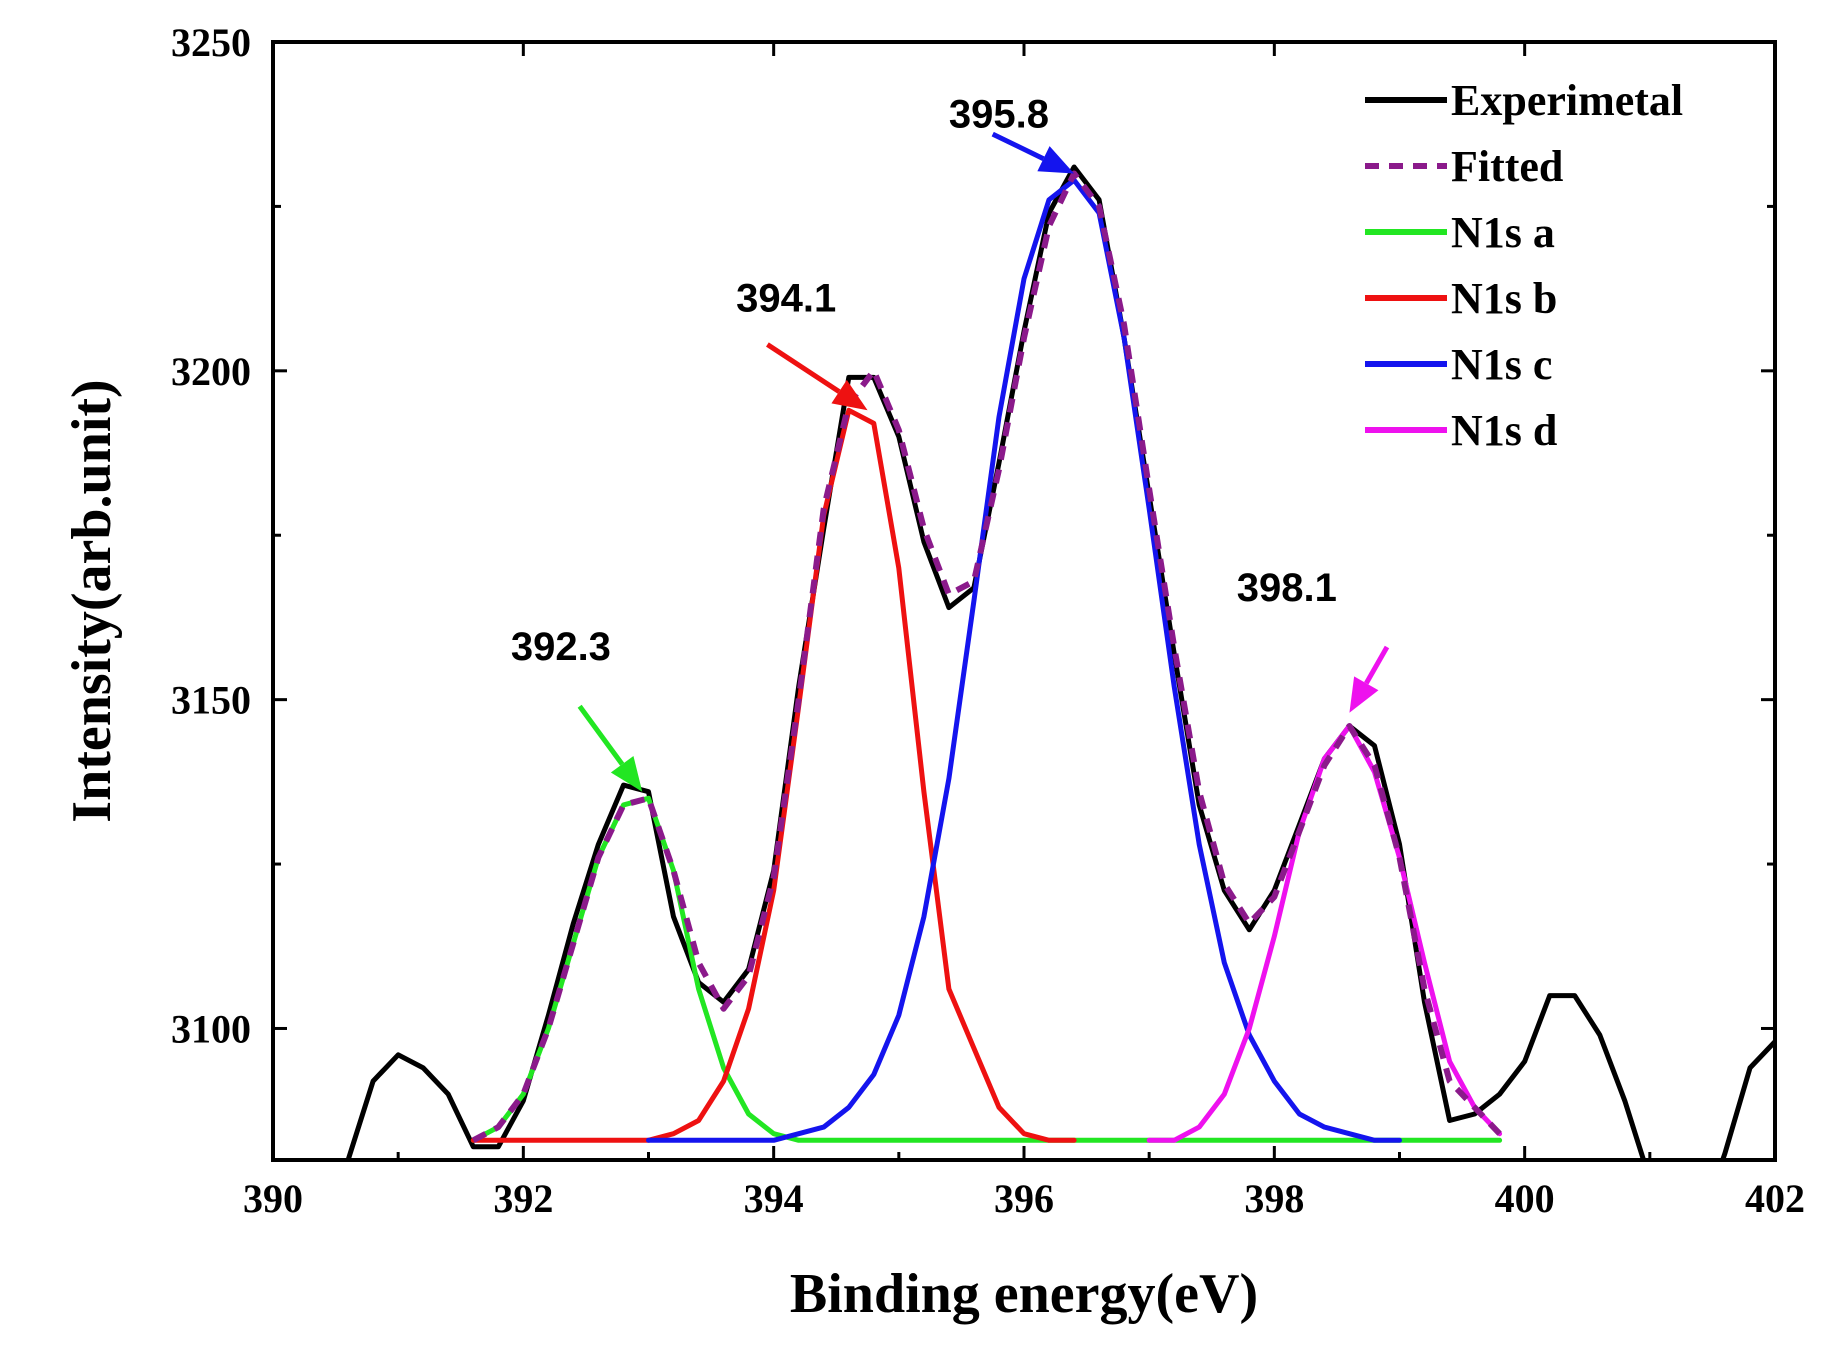 The width and height of the screenshot is (1831, 1349). What do you see at coordinates (1287, 588) in the screenshot?
I see `peak-label: 398.1` at bounding box center [1287, 588].